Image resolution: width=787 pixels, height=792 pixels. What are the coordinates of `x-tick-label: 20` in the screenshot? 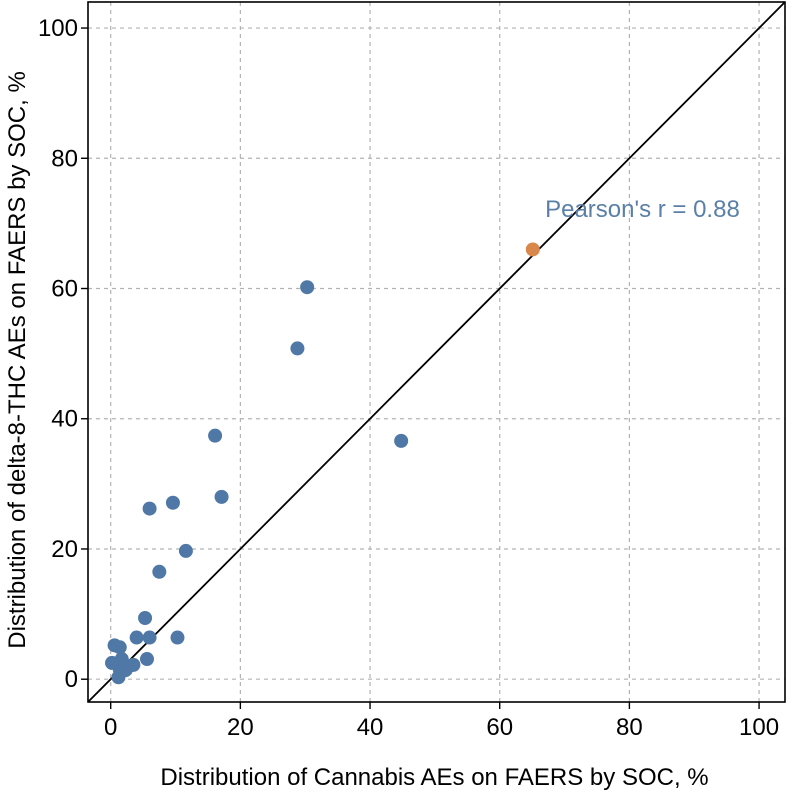 It's located at (240, 727).